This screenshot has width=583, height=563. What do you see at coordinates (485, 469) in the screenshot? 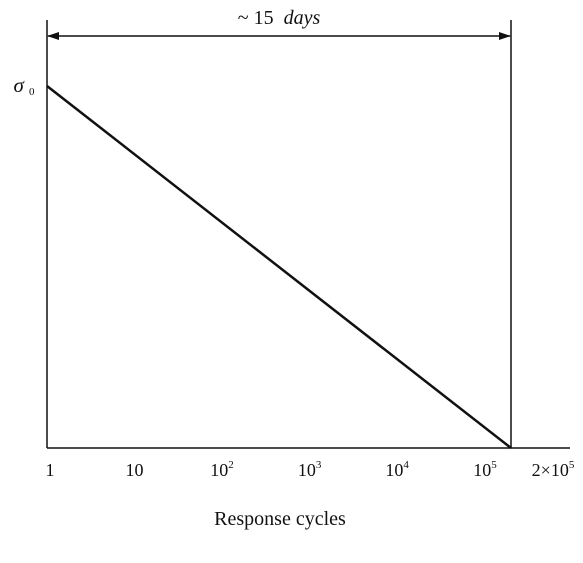
I see `x-tick-label: 10⁵` at bounding box center [485, 469].